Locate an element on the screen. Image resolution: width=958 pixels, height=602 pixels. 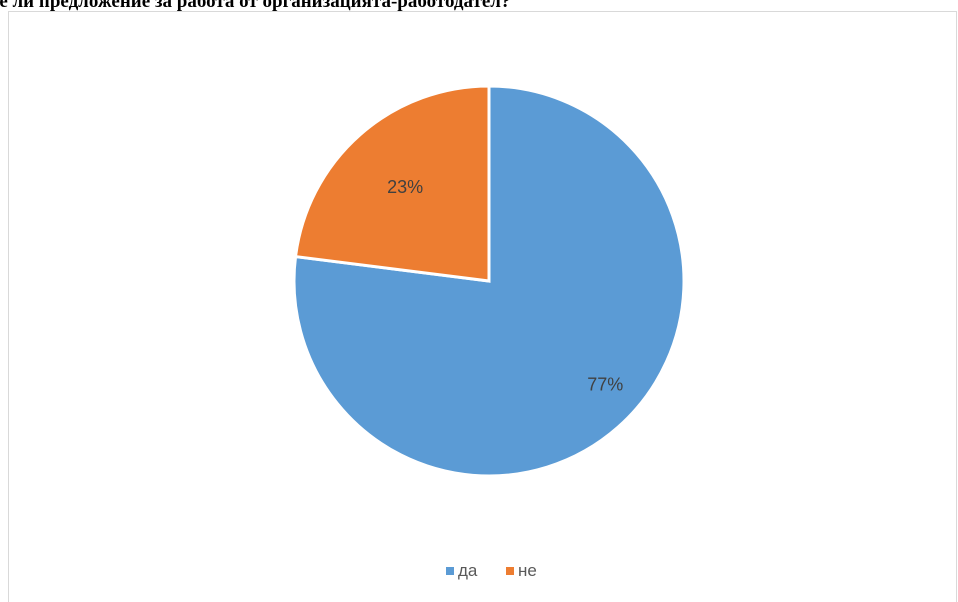
pie-data-labels: 77% 23% is located at coordinates (505, 285).